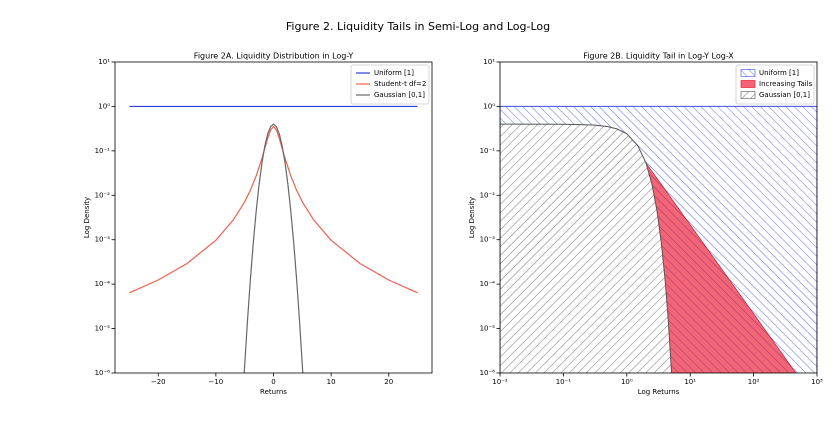  Describe the element at coordinates (786, 84) in the screenshot. I see `legend-label: Increasing Tails` at that location.